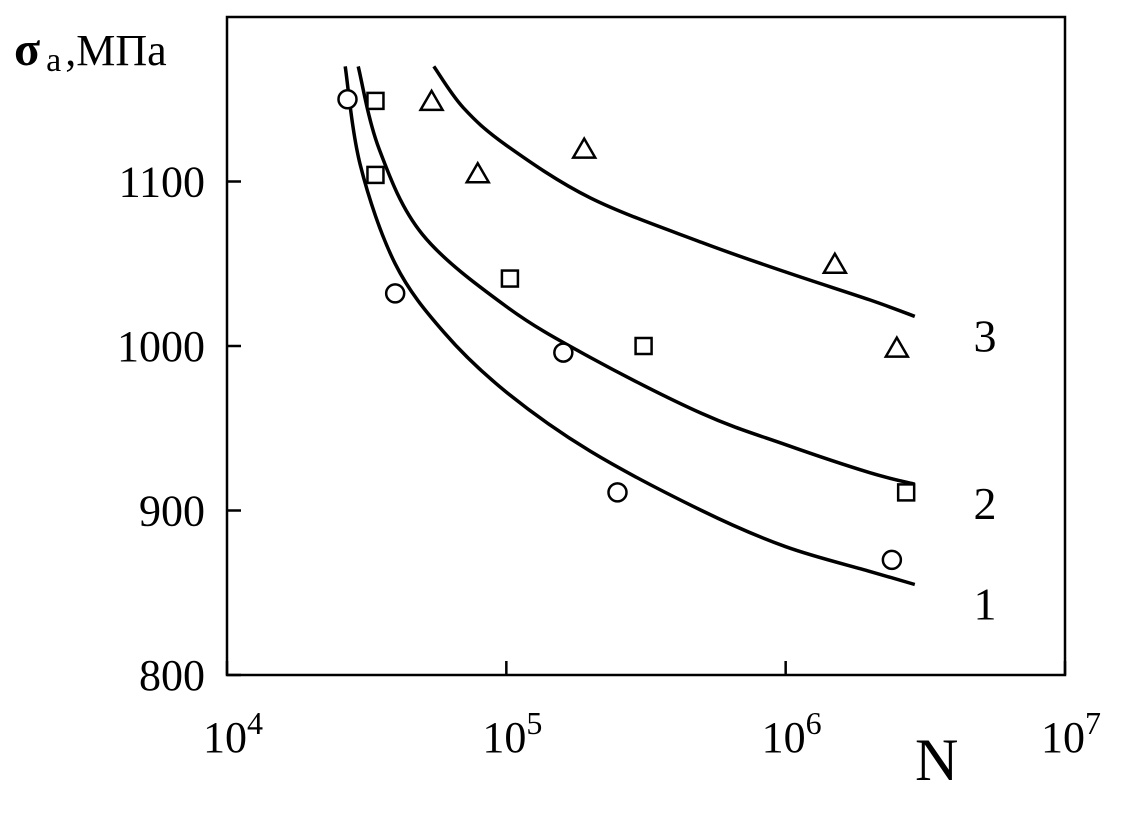 The height and width of the screenshot is (823, 1136). Describe the element at coordinates (985, 604) in the screenshot. I see `curve-label-1: 1` at that location.